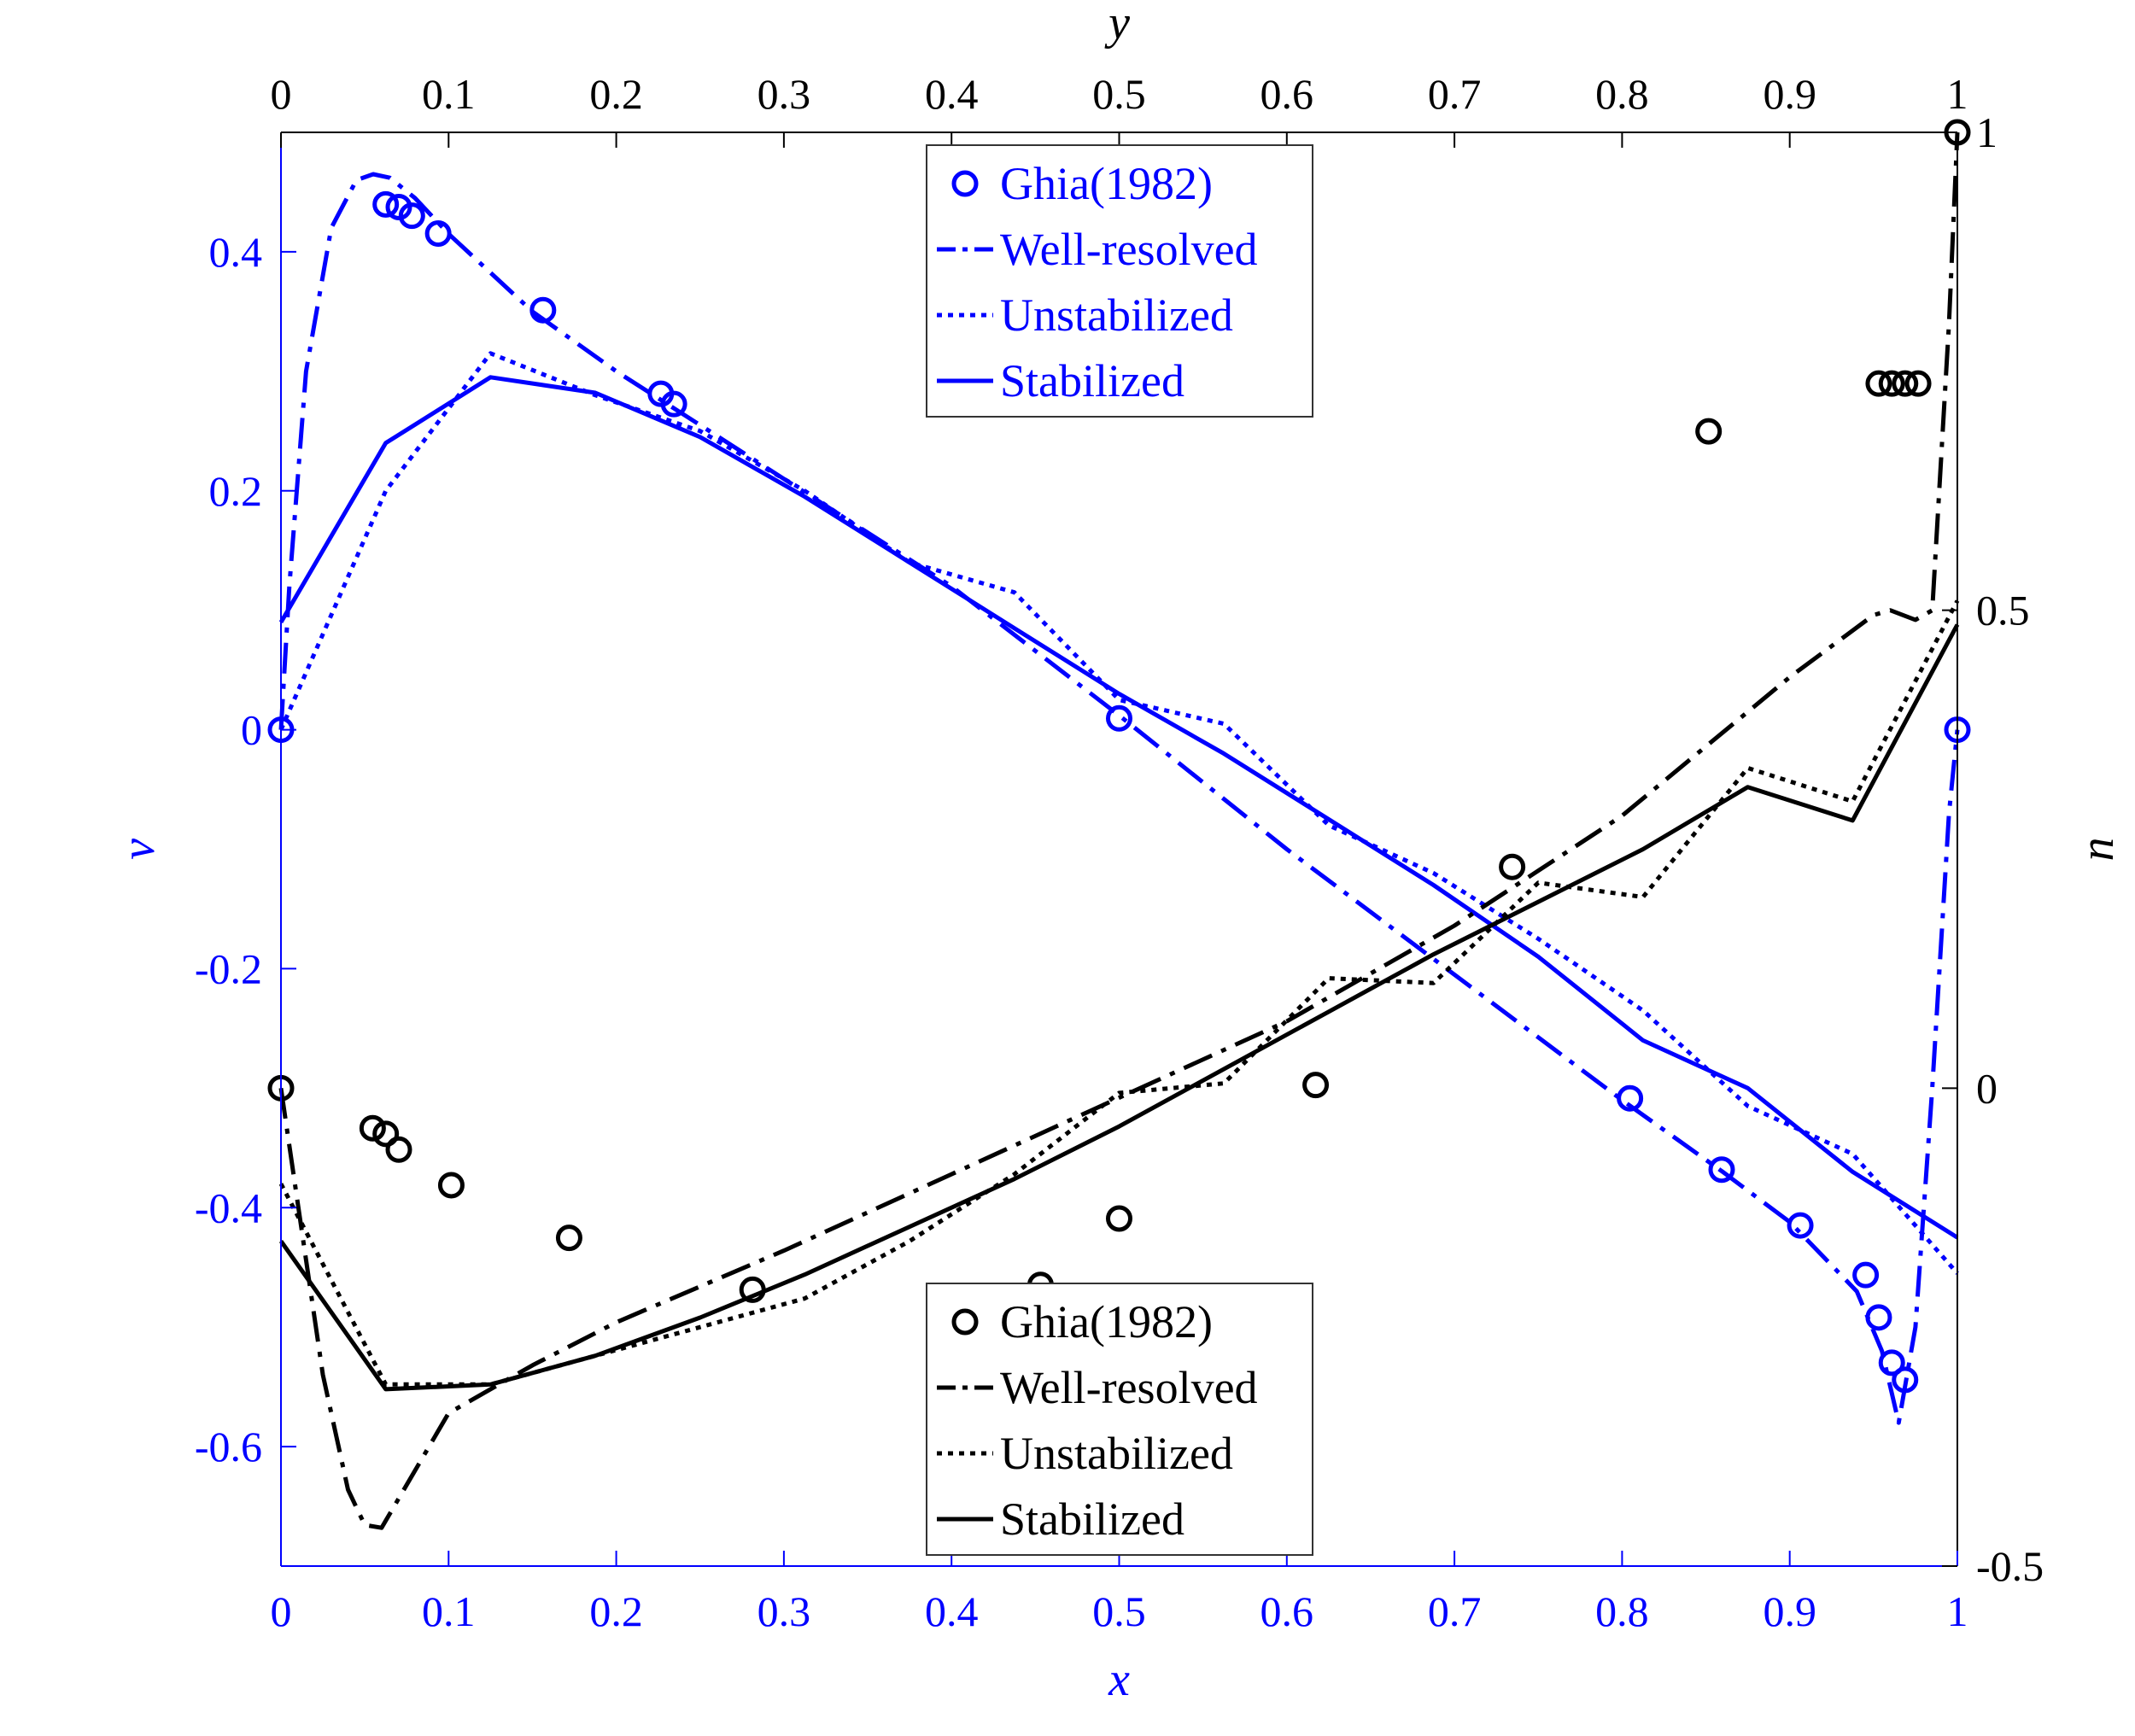 Image resolution: width=2135 pixels, height=1736 pixels. I want to click on v-ghia-1982--marker-4, so click(438, 234).